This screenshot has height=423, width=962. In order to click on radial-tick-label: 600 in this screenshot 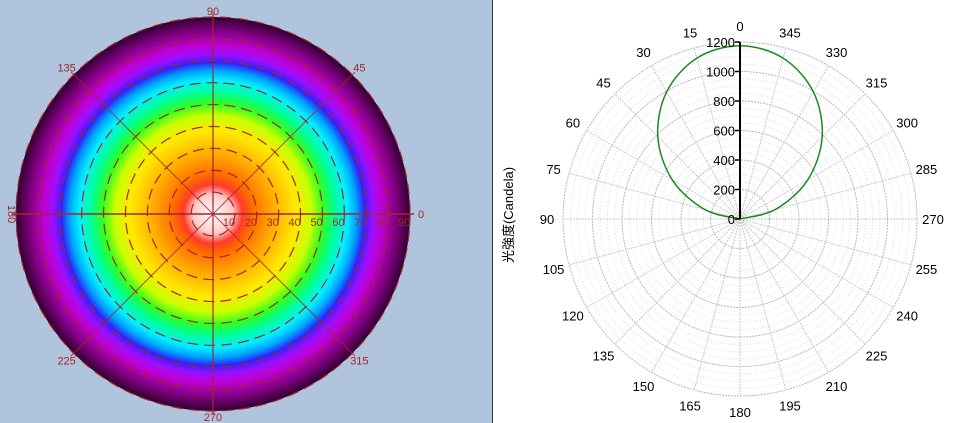, I will do `click(724, 131)`.